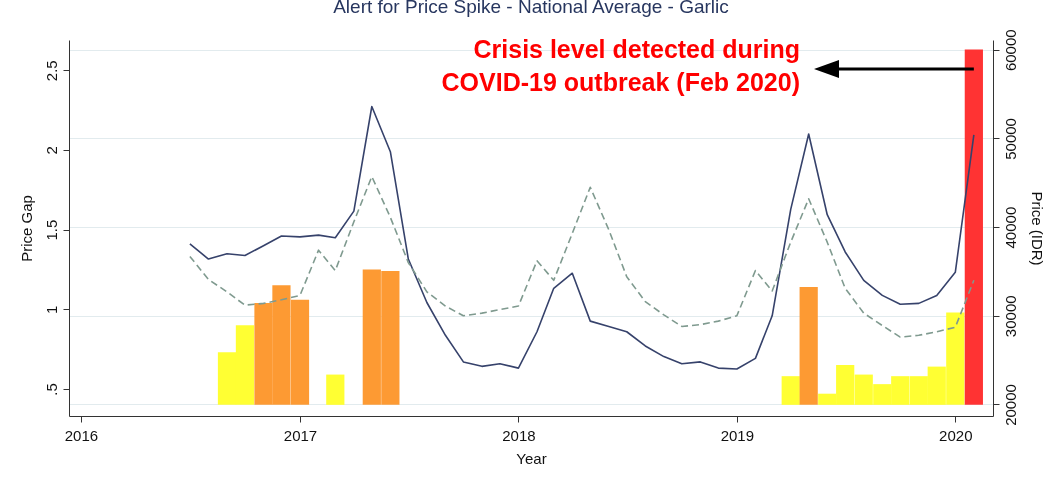 This screenshot has width=1057, height=481. Describe the element at coordinates (1010, 139) in the screenshot. I see `y2-tick-label: 50000` at that location.